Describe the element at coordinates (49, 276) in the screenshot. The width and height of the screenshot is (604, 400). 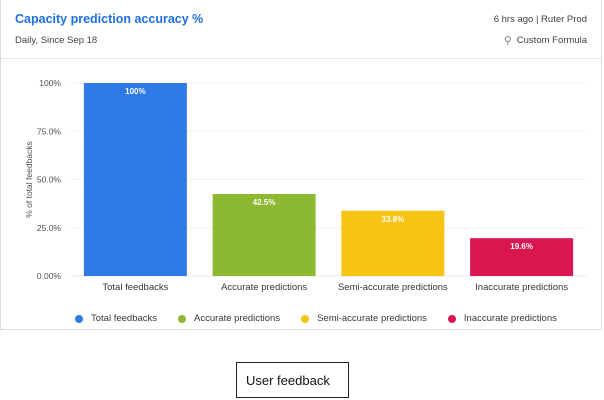
I see `y-tick-label: 0.00%` at that location.